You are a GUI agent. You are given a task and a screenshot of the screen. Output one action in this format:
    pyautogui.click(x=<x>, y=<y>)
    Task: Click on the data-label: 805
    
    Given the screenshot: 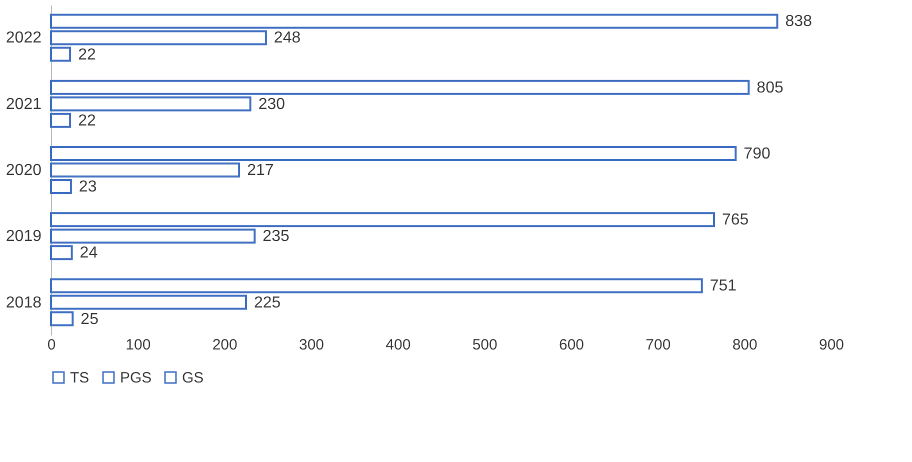 What is the action you would take?
    pyautogui.click(x=770, y=87)
    